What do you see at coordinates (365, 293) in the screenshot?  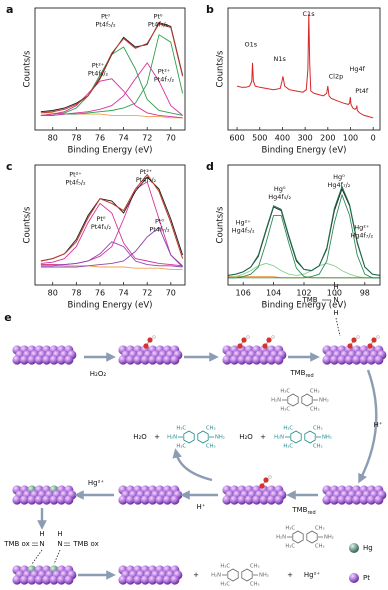 I see `x-tick-label: 98` at bounding box center [365, 293].